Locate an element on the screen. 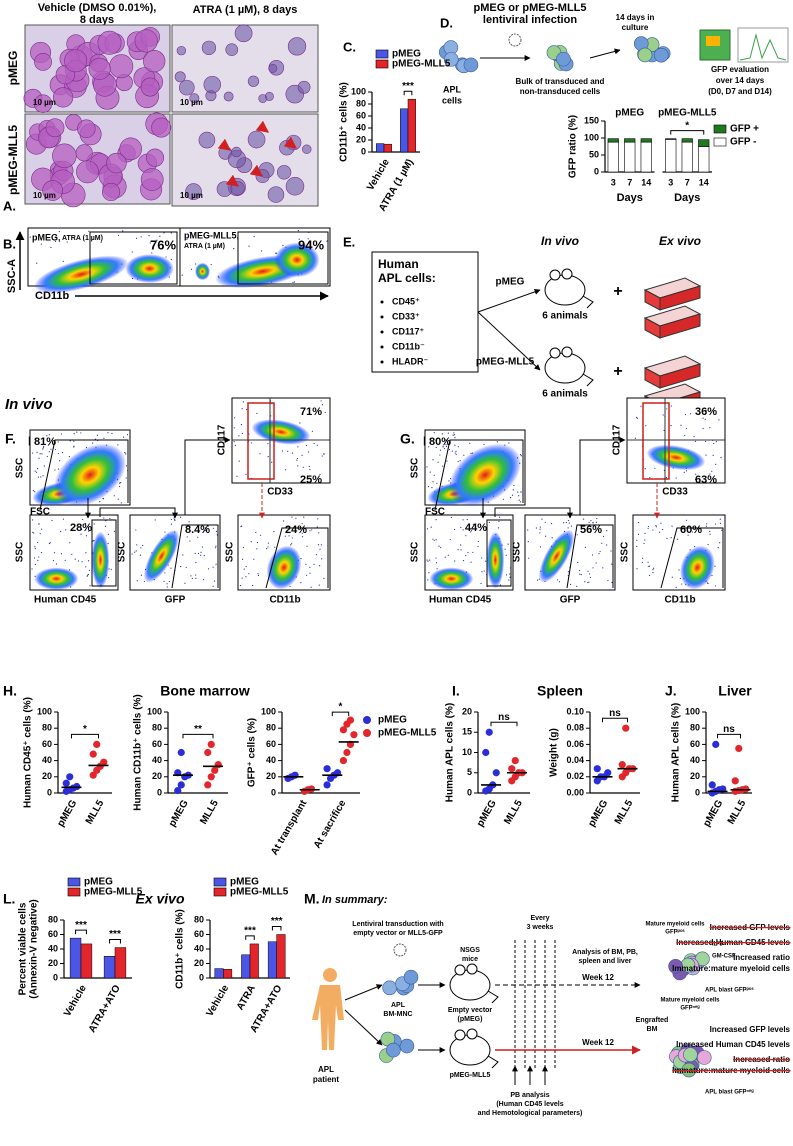 Image resolution: width=793 pixels, height=1146 pixels. legend-label: pMEG-MLL5 is located at coordinates (259, 892).